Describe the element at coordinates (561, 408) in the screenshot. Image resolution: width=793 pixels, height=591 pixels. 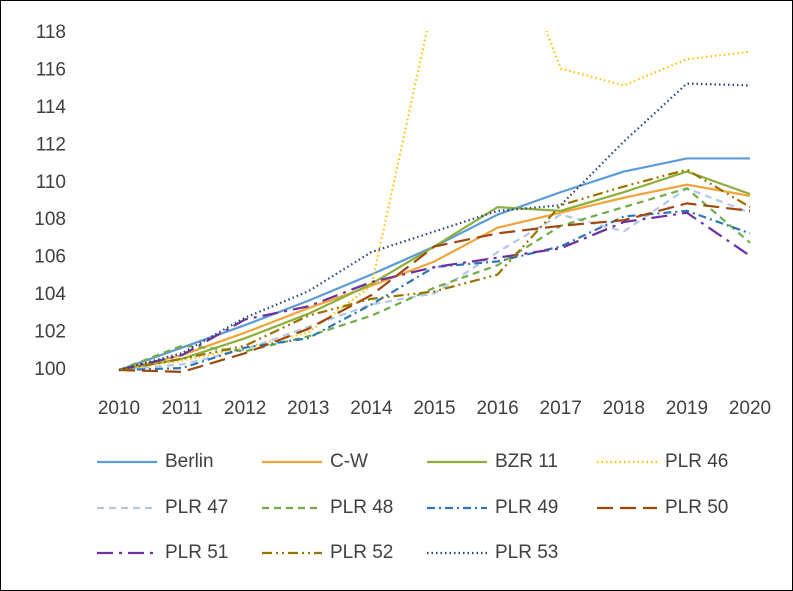
I see `x-tick-label: 2017` at that location.